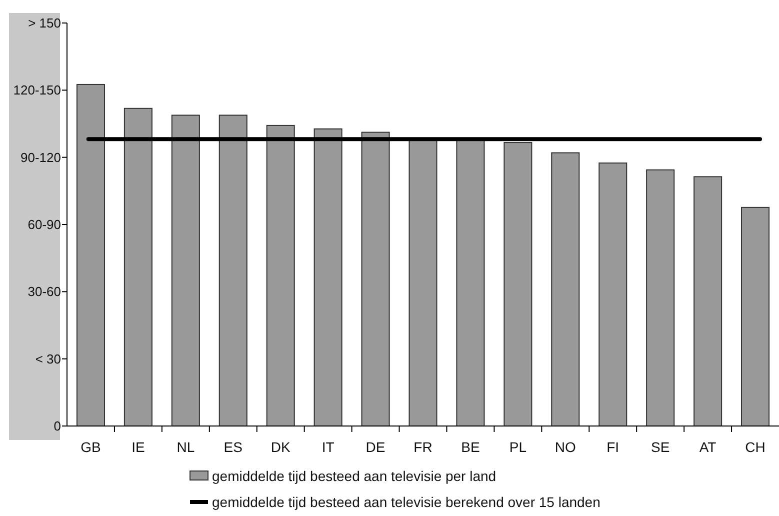  Describe the element at coordinates (44, 23) in the screenshot. I see `text: > 150` at that location.